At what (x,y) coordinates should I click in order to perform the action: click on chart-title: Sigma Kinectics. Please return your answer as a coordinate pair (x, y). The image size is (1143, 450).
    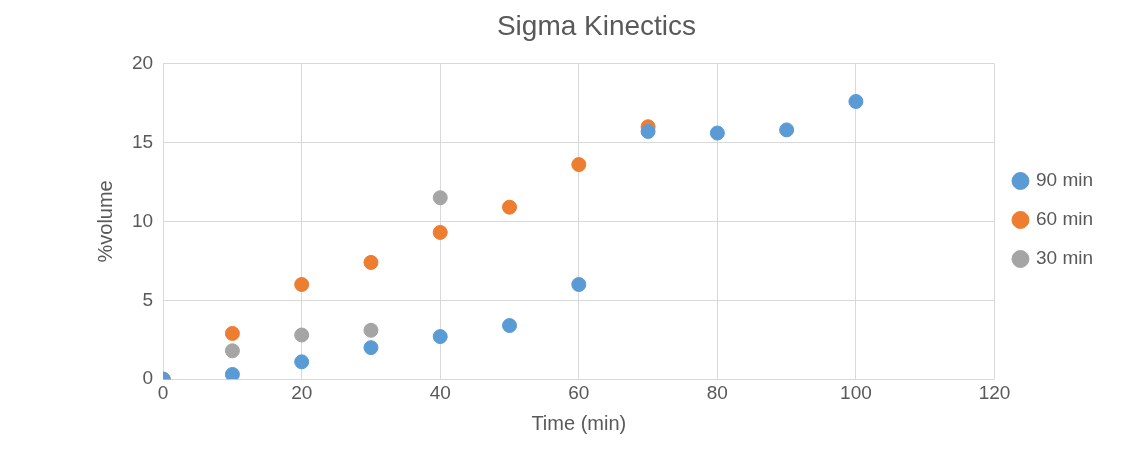
    Looking at the image, I should click on (596, 25).